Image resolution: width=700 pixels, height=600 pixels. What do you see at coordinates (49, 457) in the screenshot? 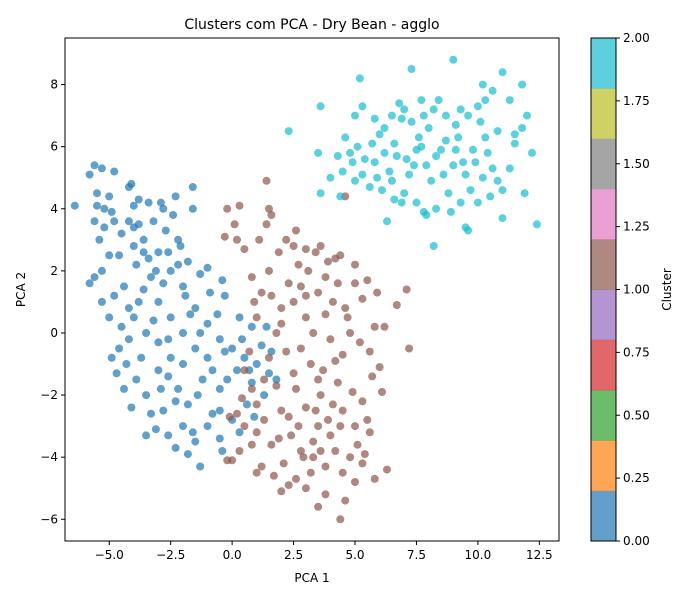
I see `y-tick-label: −4` at bounding box center [49, 457].